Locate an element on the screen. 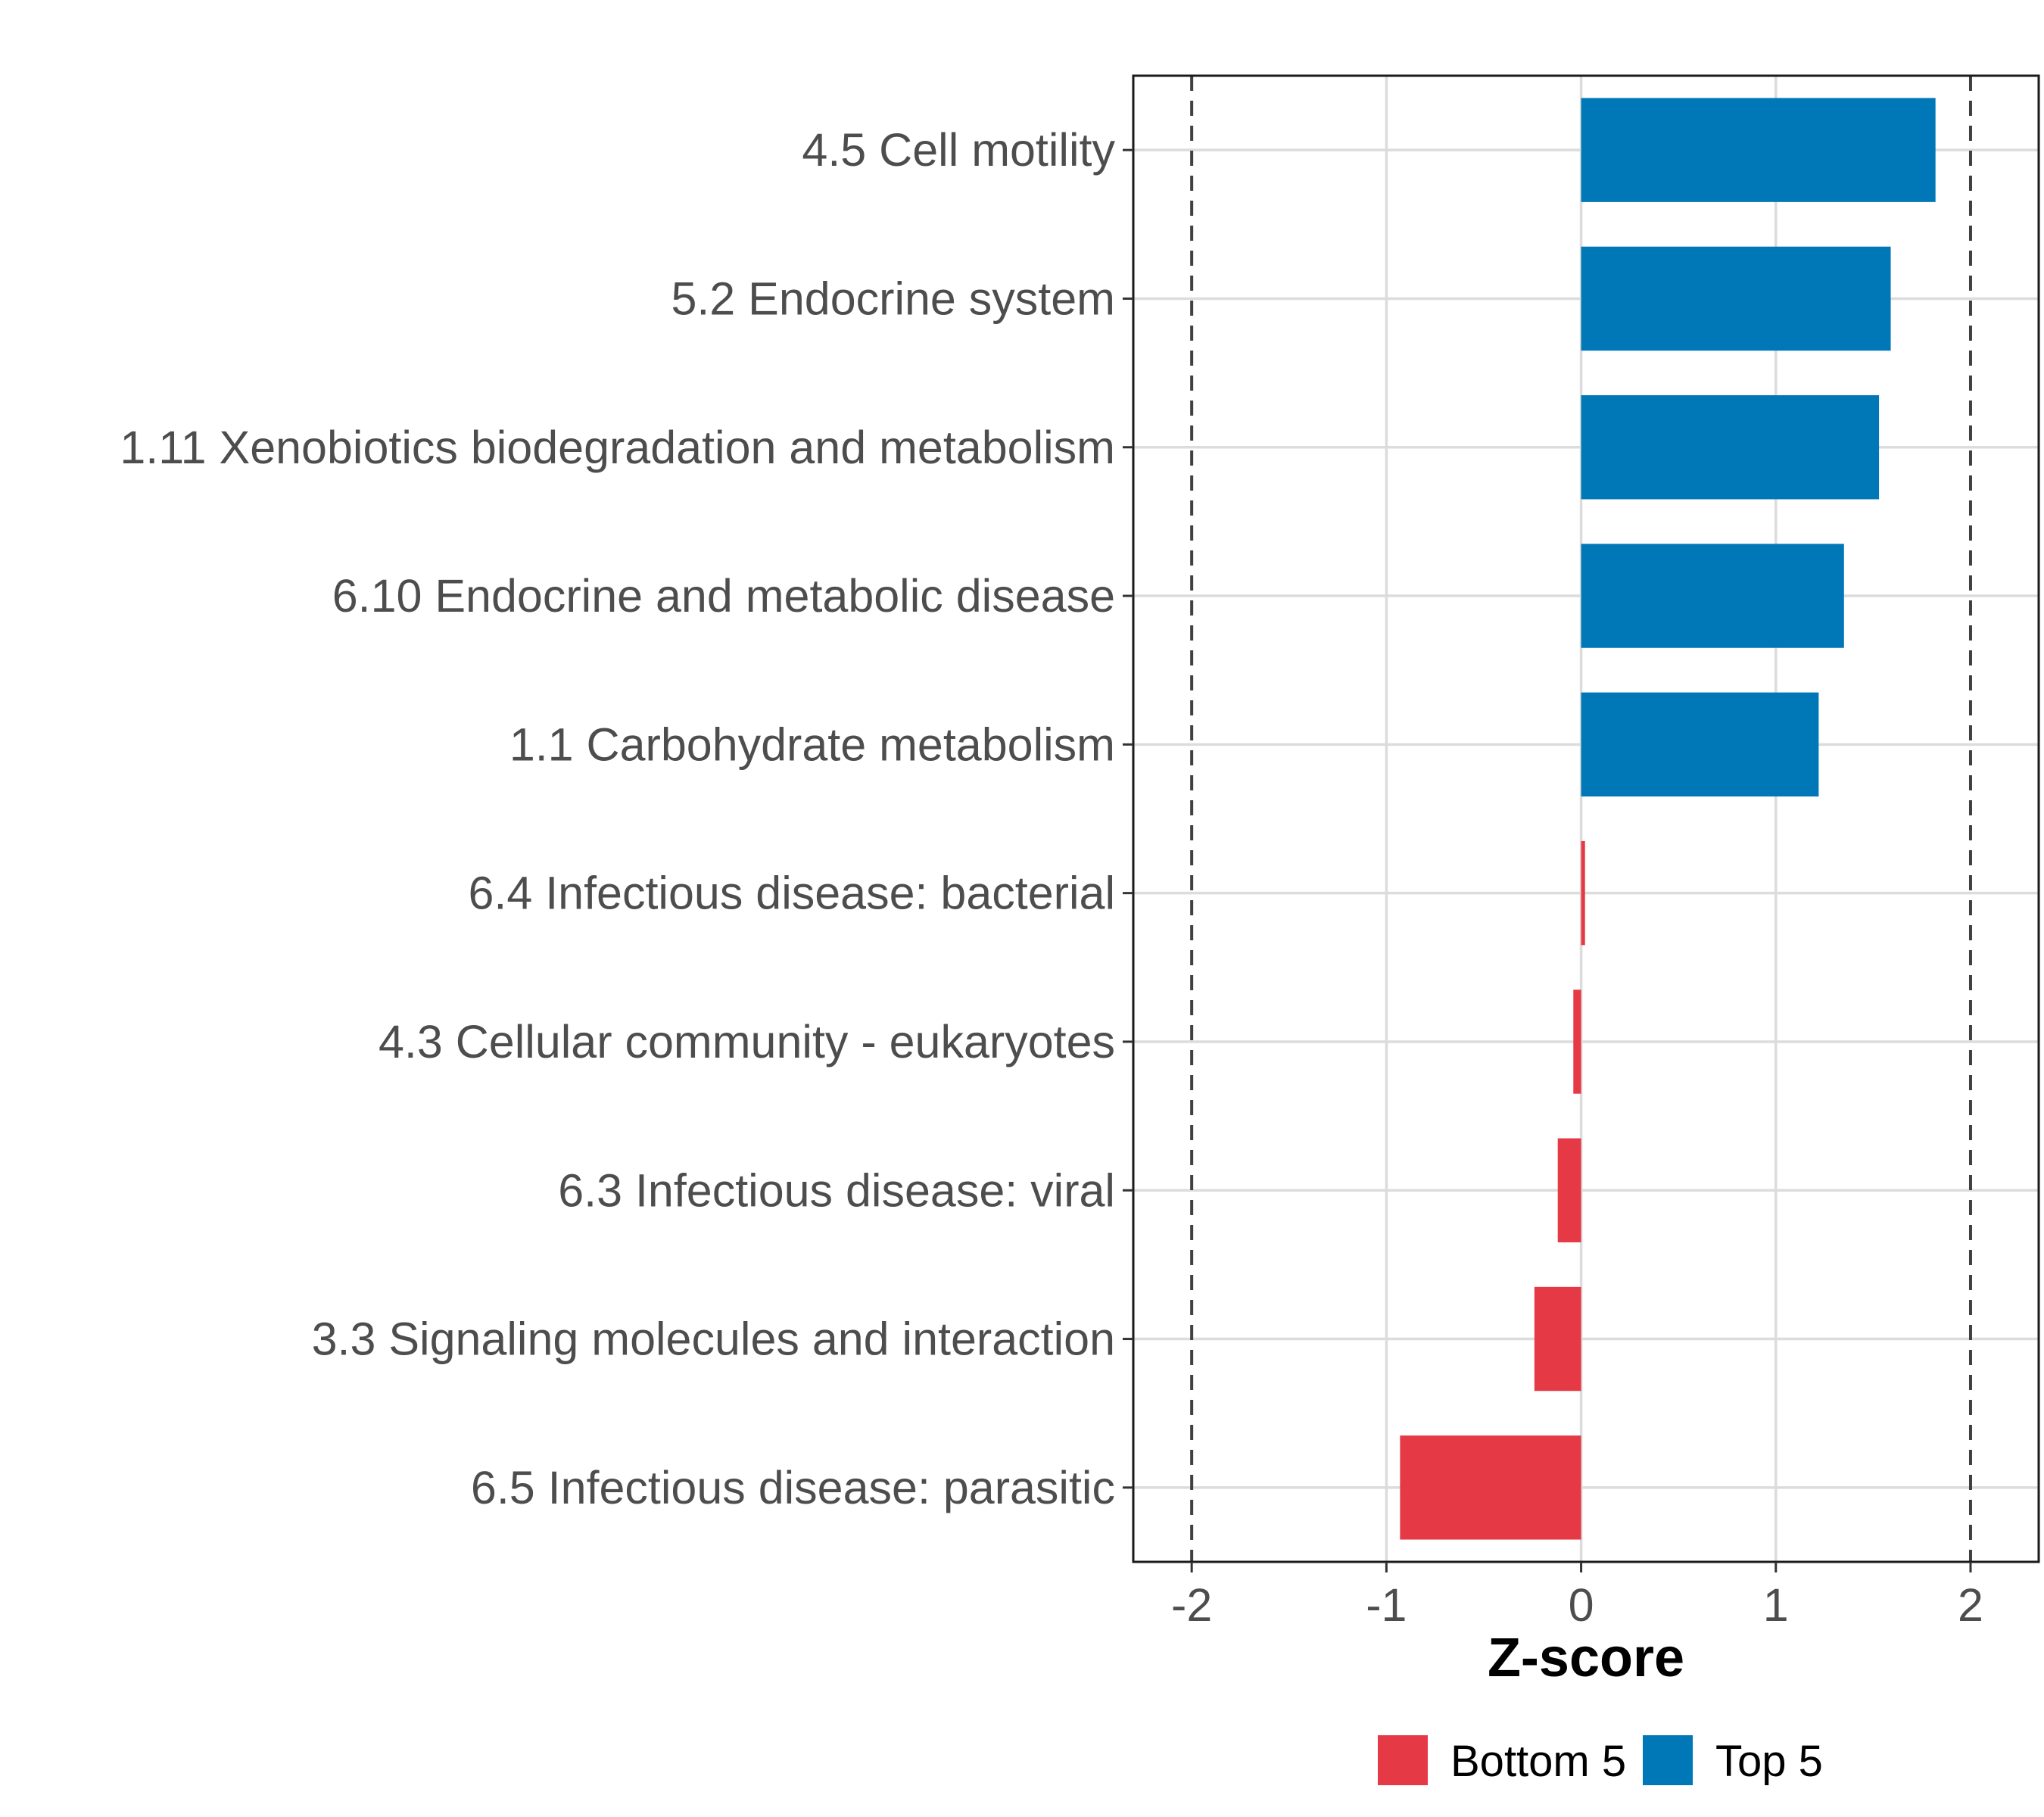  x-tick-label: 0 is located at coordinates (1581, 1605).